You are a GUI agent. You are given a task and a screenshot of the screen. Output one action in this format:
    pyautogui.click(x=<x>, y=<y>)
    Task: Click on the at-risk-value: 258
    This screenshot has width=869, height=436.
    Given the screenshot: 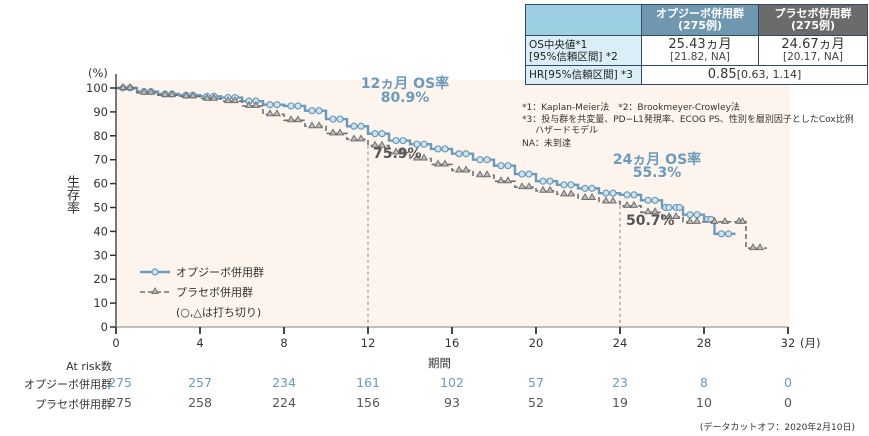 What is the action you would take?
    pyautogui.click(x=200, y=402)
    